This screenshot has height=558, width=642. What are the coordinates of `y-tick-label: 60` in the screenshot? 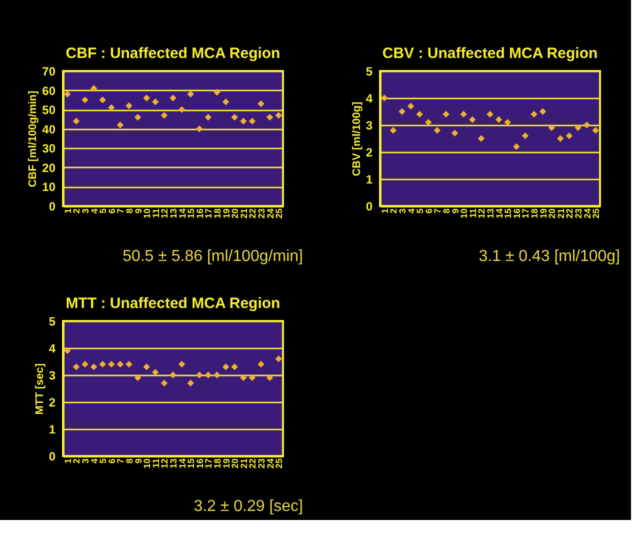 It's located at (49, 91).